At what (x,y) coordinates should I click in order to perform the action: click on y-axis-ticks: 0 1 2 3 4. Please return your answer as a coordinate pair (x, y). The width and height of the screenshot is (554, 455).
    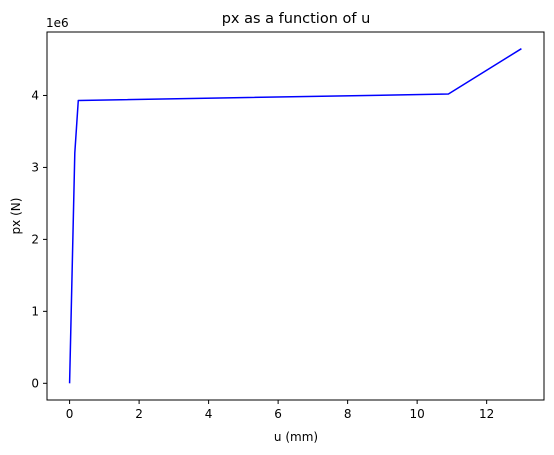
    Looking at the image, I should click on (39, 239).